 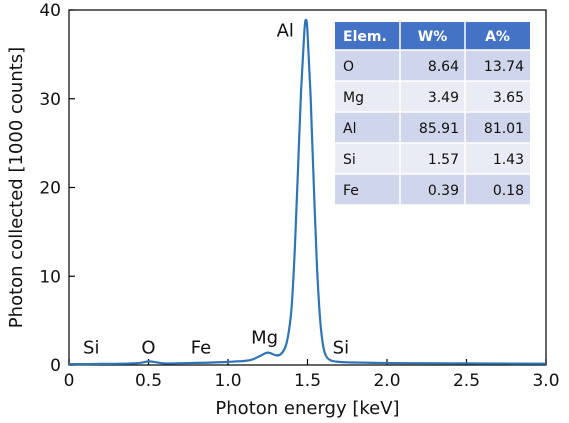 What do you see at coordinates (349, 160) in the screenshot?
I see `table-cell: Si` at bounding box center [349, 160].